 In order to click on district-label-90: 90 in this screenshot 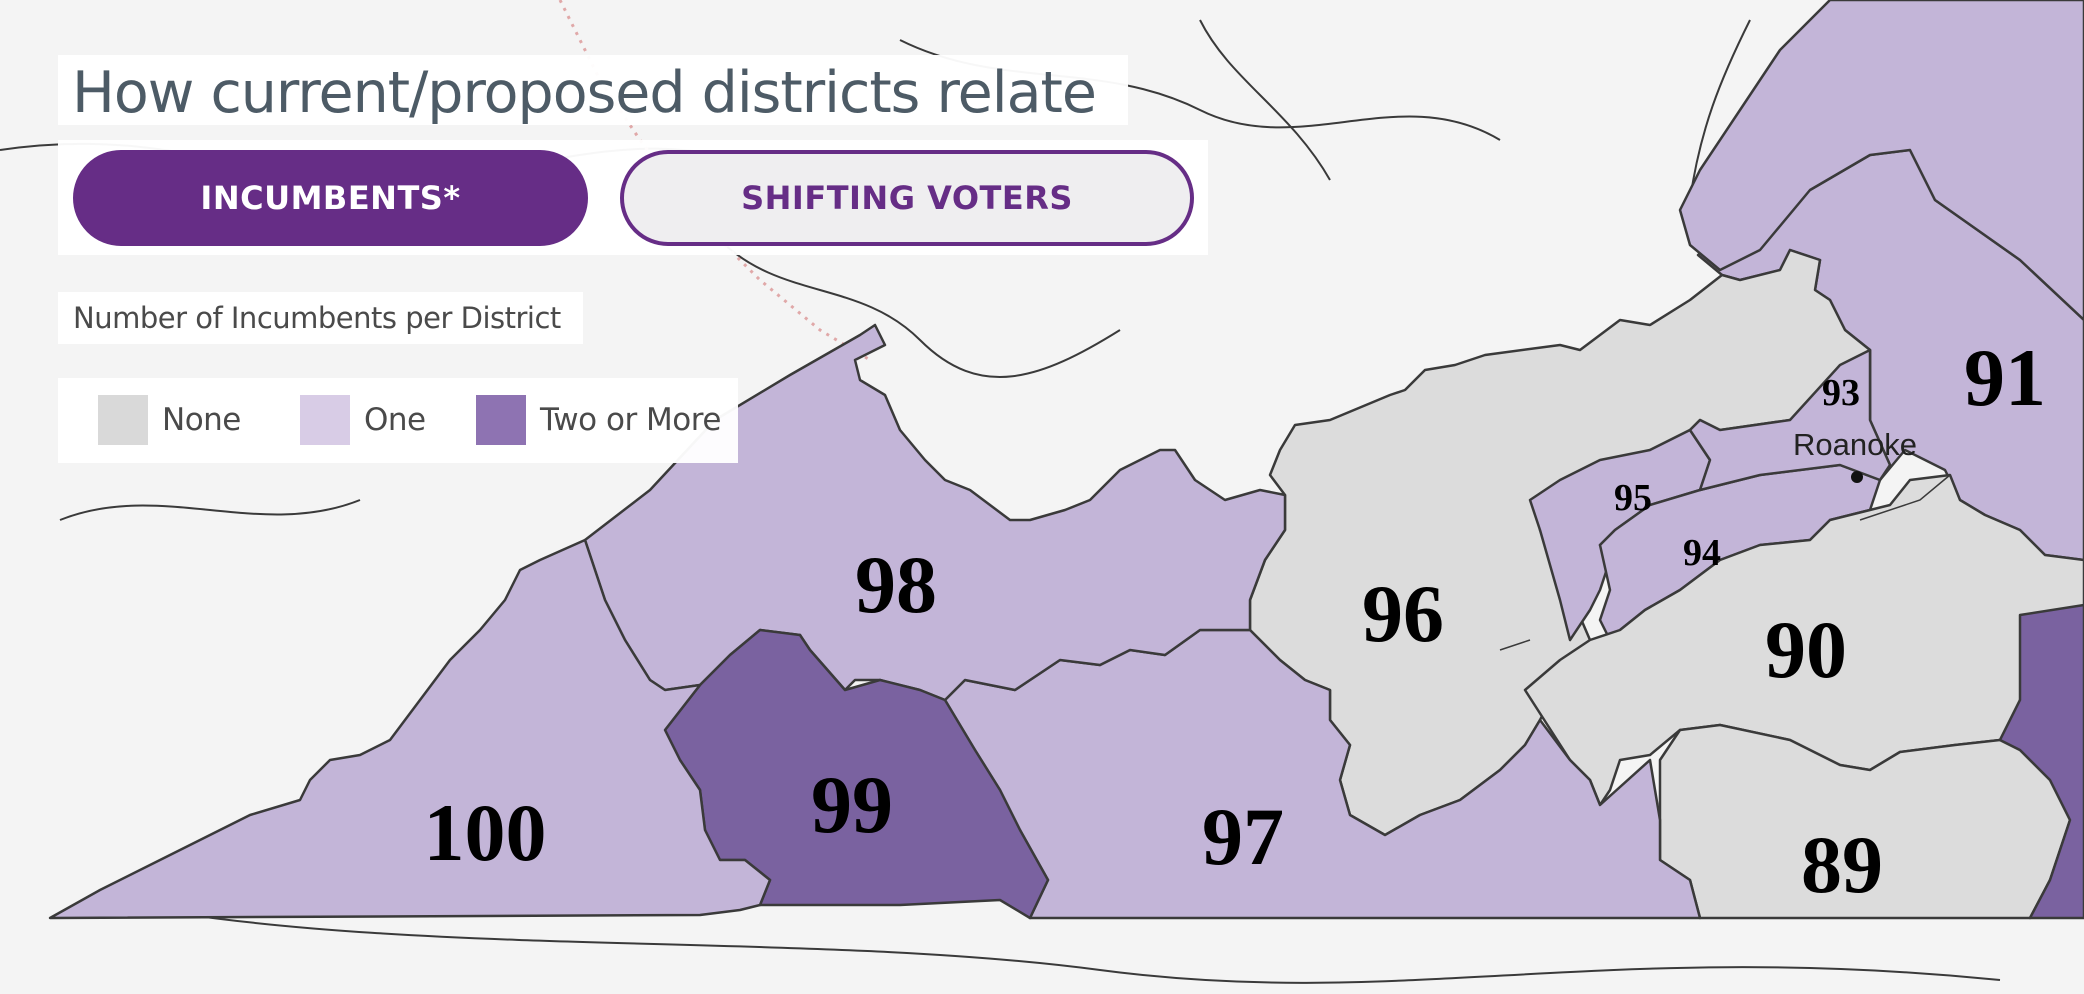, I will do `click(1806, 649)`.